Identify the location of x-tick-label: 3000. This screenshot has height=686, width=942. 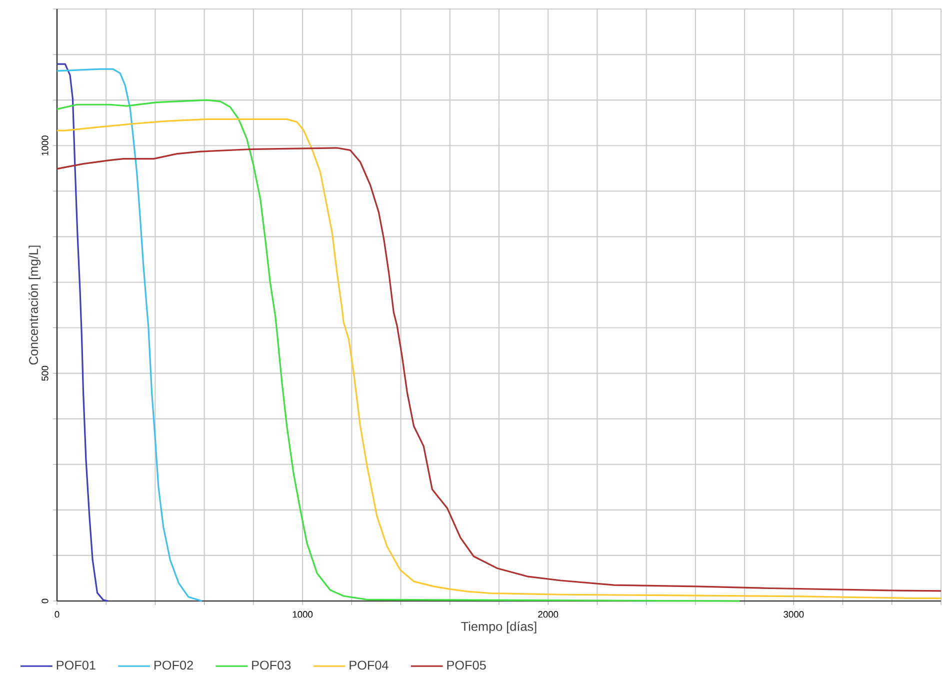
(794, 614).